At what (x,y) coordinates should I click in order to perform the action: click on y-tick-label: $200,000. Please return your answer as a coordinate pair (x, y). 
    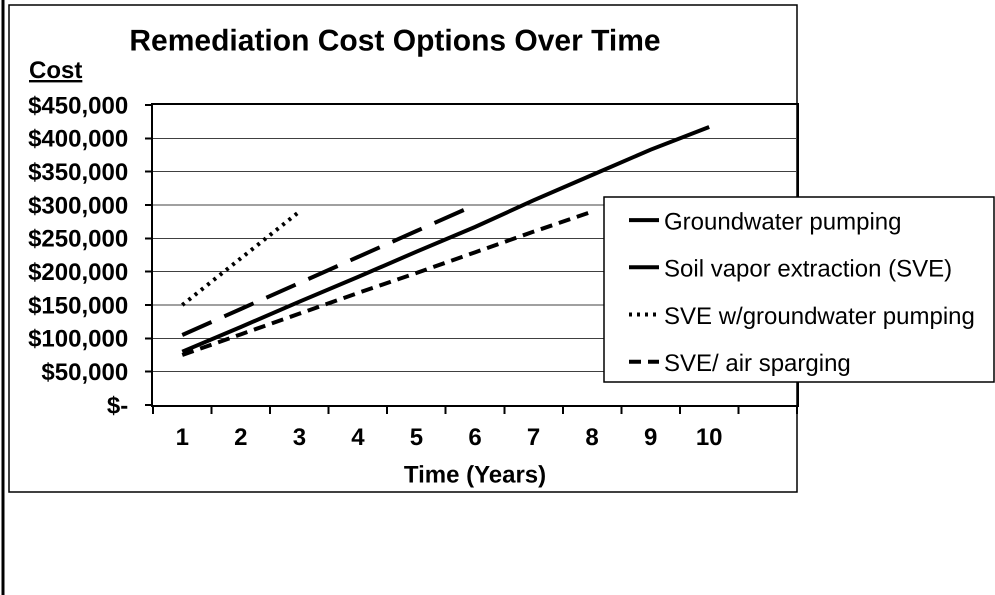
    Looking at the image, I should click on (78, 272).